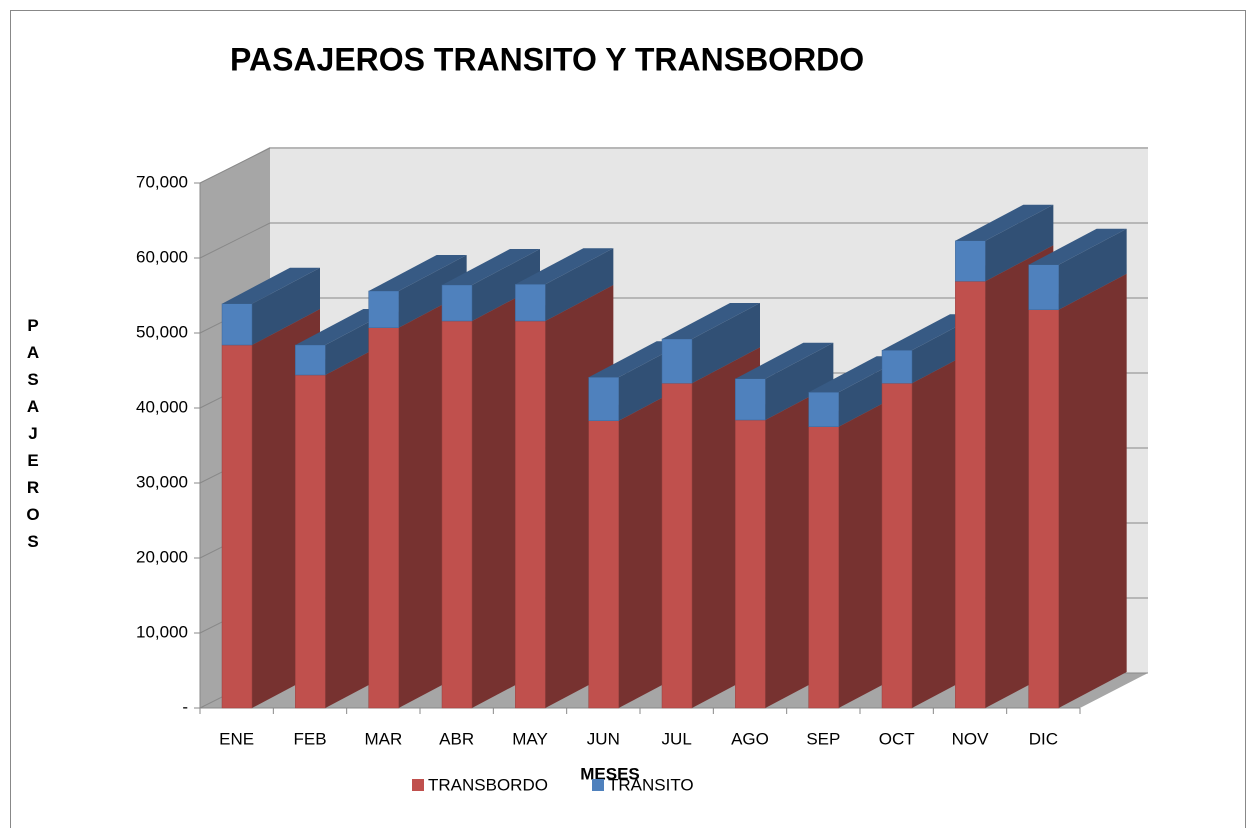 This screenshot has height=828, width=1256. Describe the element at coordinates (162, 556) in the screenshot. I see `y-tick-label: 20,000` at that location.